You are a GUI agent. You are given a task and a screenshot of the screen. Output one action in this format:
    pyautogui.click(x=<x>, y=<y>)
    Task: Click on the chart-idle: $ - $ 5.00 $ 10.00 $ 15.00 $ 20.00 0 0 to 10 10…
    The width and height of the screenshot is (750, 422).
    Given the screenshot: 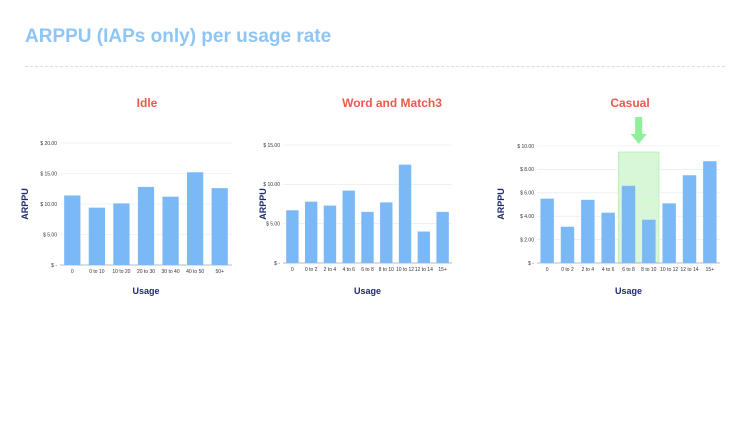 What is the action you would take?
    pyautogui.click(x=126, y=218)
    